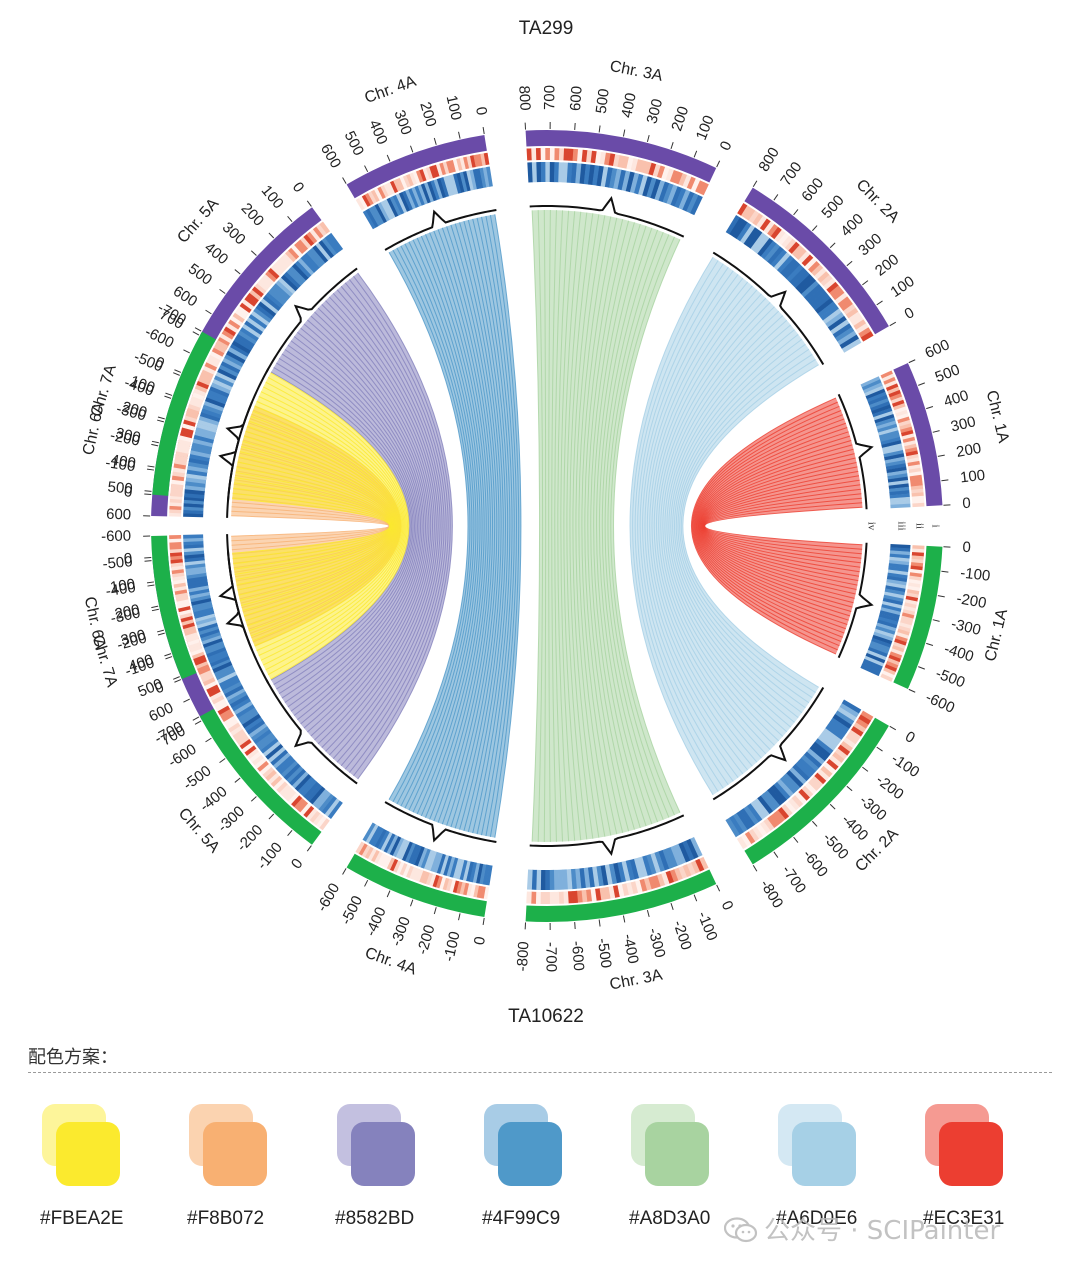  Describe the element at coordinates (890, 787) in the screenshot. I see `tick-label: -200` at that location.